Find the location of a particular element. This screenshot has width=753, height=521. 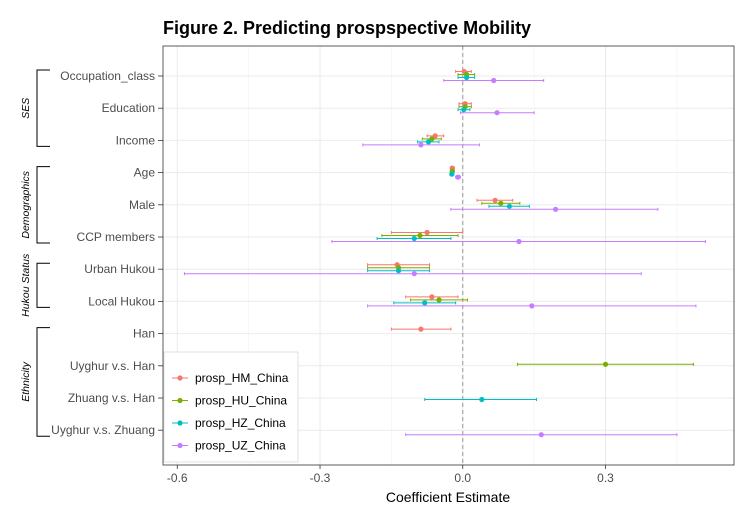

group-brackets: SES Demographics Hukou Status Ethnicity is located at coordinates (35, 253).